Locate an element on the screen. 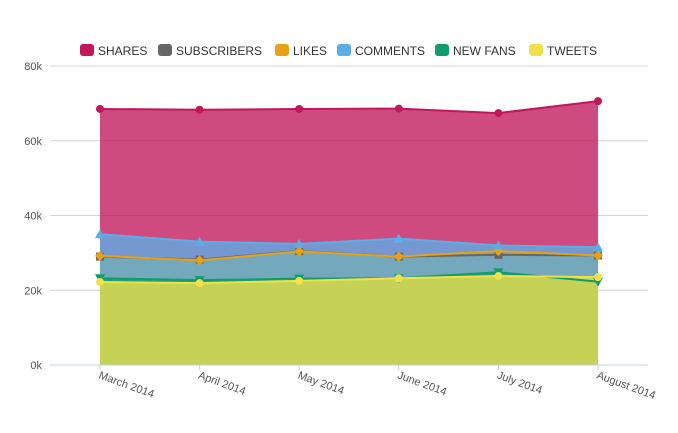 The height and width of the screenshot is (433, 678). legend-item-comments: COMMENTS is located at coordinates (381, 51).